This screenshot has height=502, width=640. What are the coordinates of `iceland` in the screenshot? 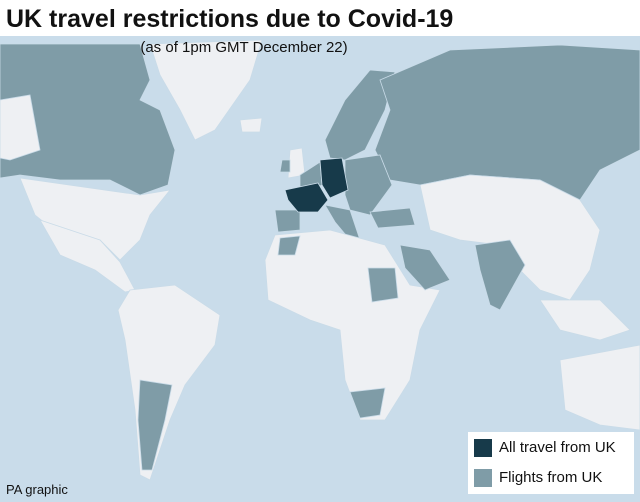 It's located at (251, 125).